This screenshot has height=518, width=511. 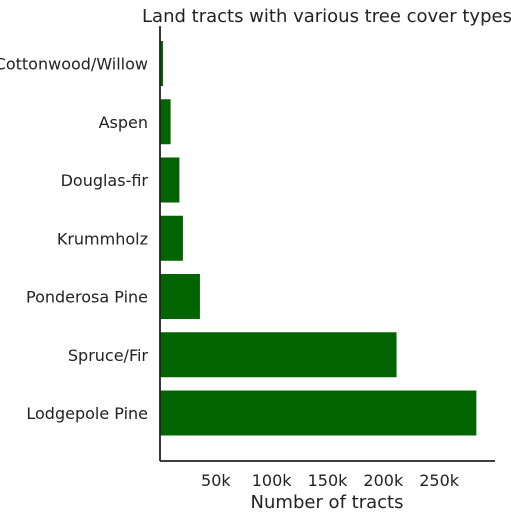 What do you see at coordinates (87, 413) in the screenshot?
I see `category-label: Lodgepole Pine` at bounding box center [87, 413].